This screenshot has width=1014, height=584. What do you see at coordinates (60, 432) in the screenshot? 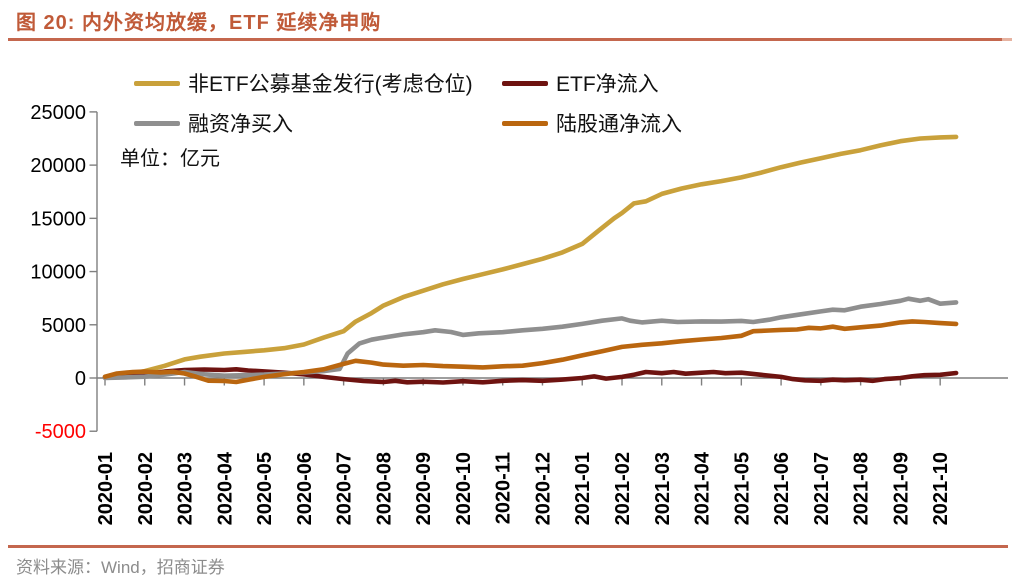
I see `y-tick-label: -5000` at bounding box center [60, 432].